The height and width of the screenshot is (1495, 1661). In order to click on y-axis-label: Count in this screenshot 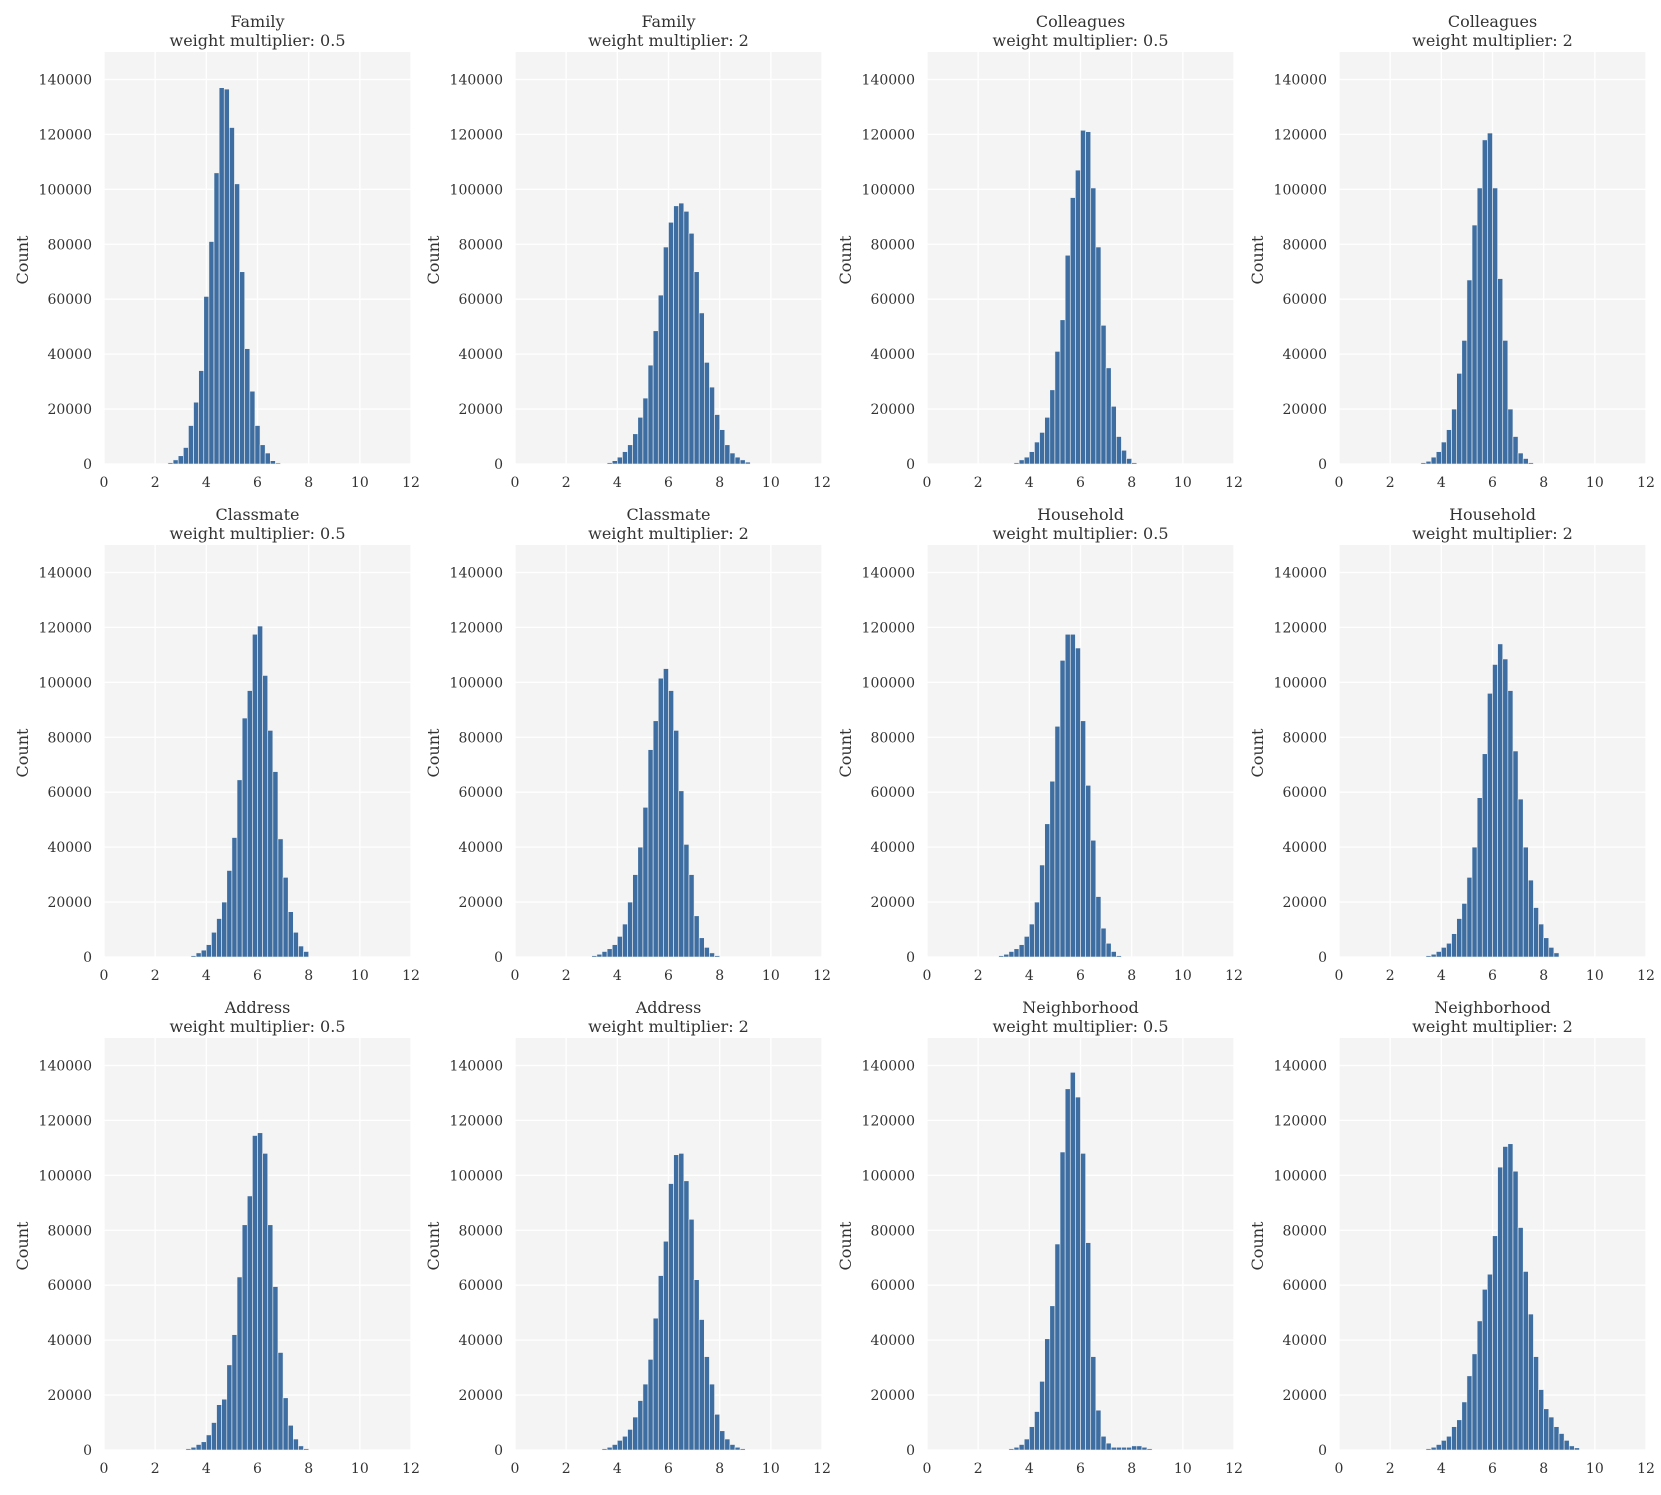, I will do `click(433, 1245)`.